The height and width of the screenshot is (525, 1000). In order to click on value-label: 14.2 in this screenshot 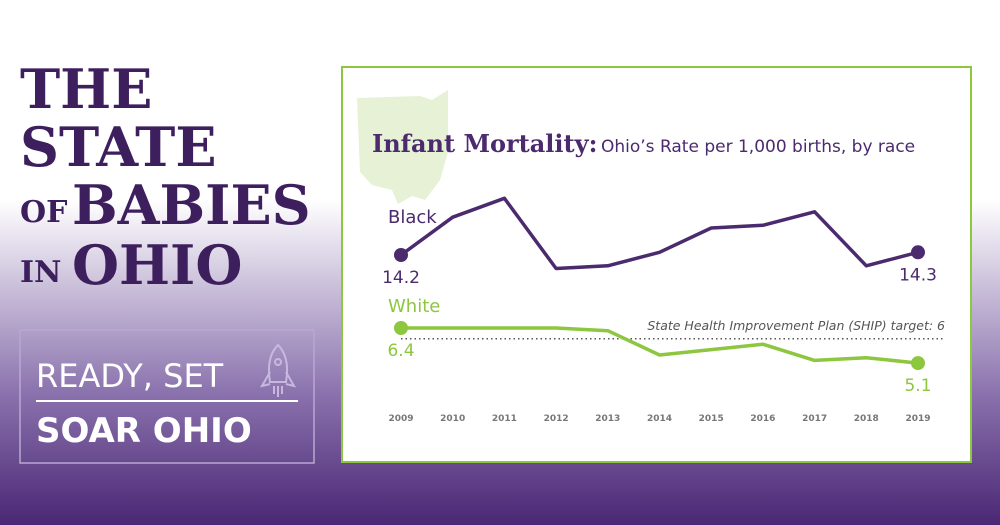, I will do `click(401, 278)`.